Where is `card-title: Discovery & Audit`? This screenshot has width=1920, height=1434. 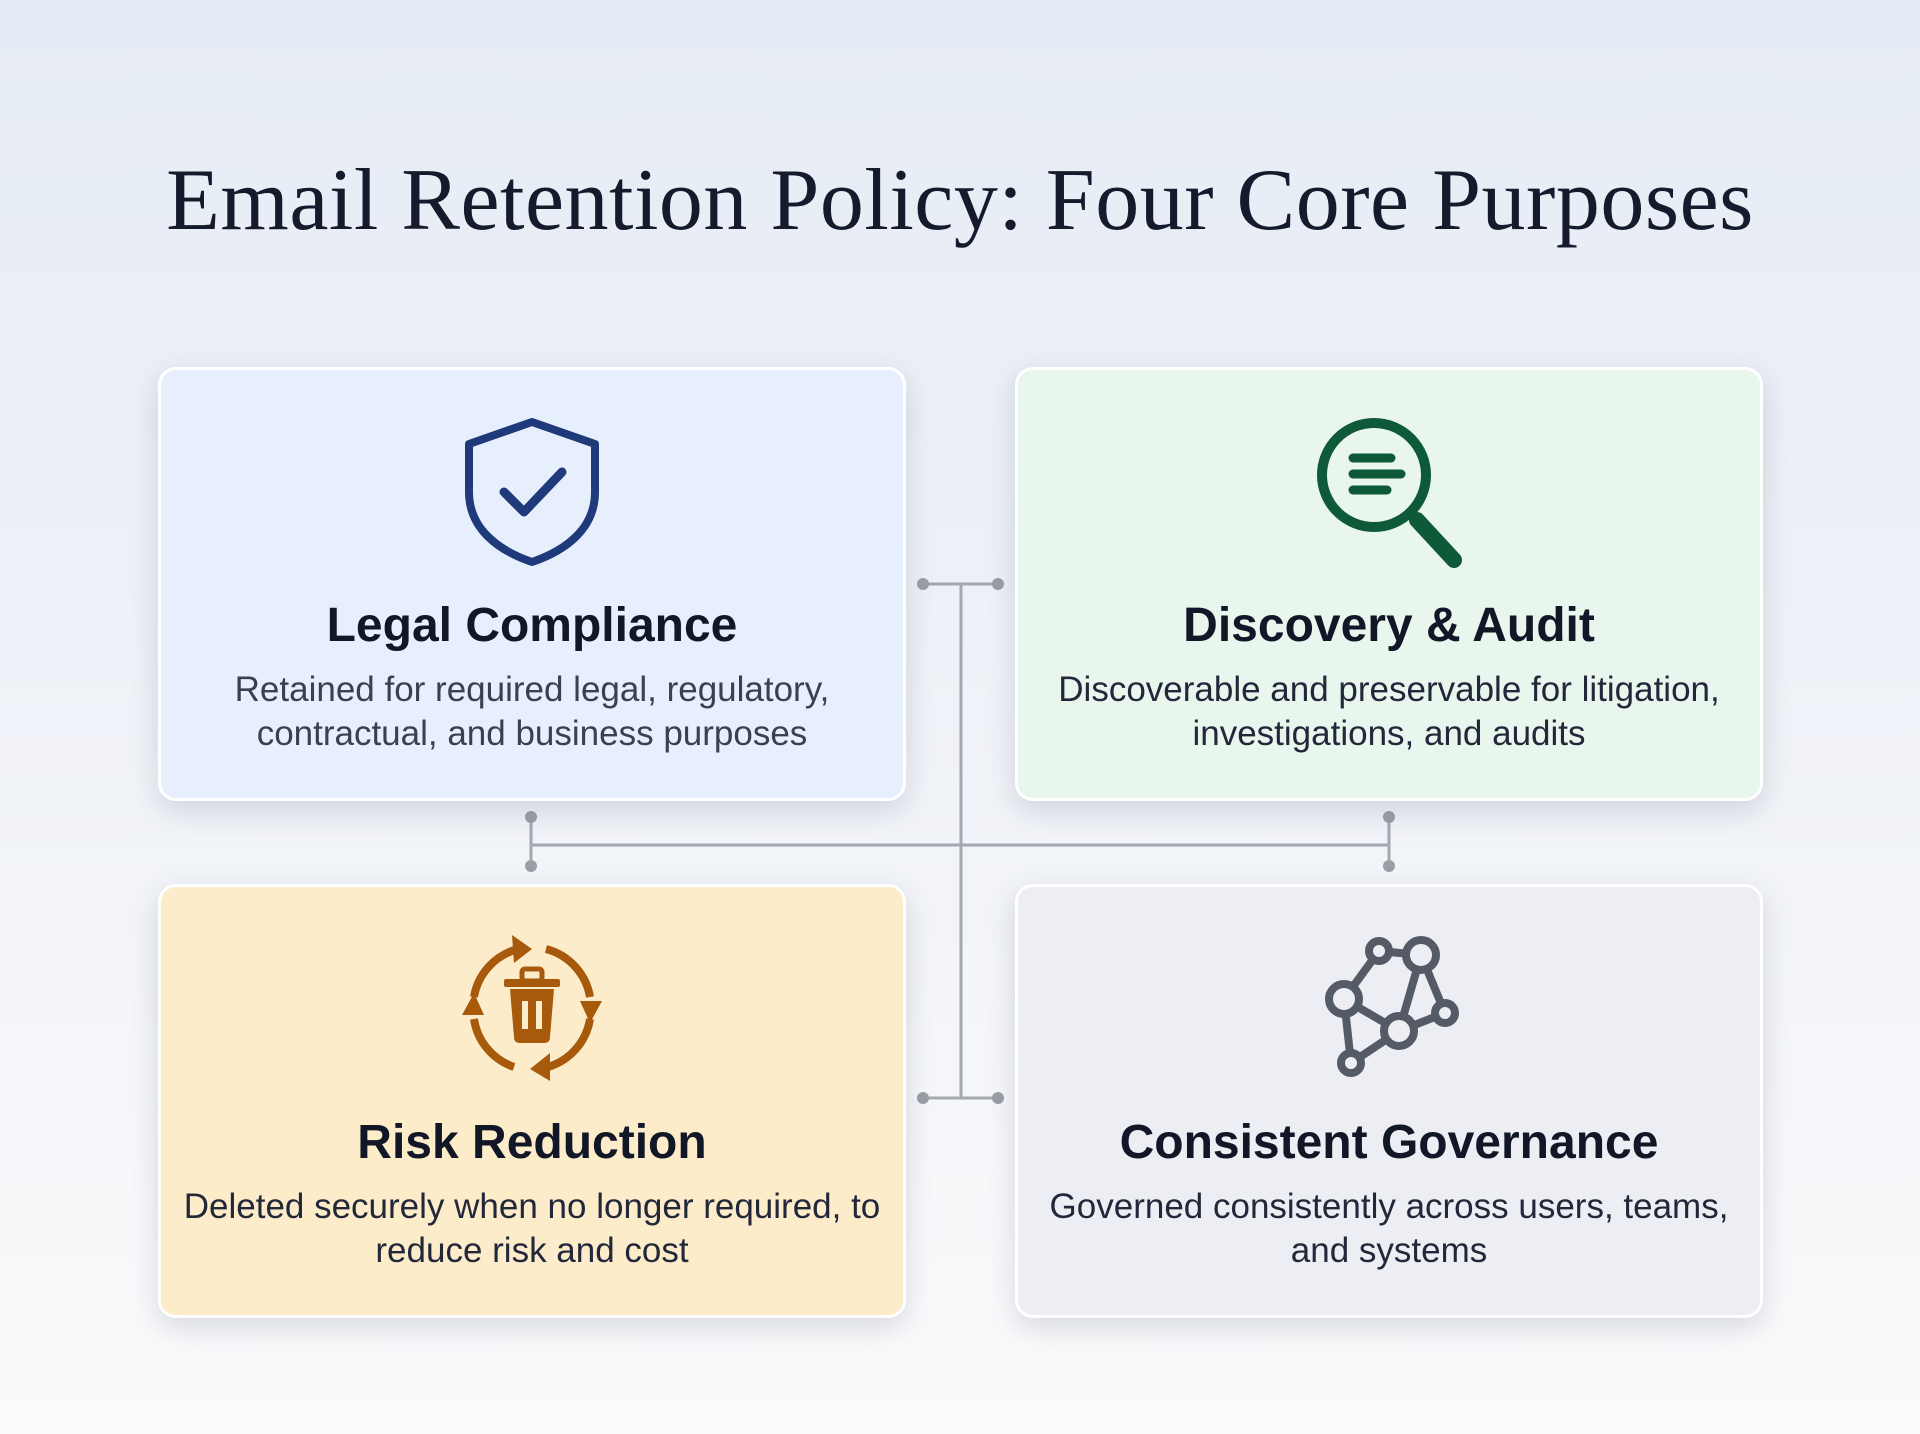
card-title: Discovery & Audit is located at coordinates (1389, 625).